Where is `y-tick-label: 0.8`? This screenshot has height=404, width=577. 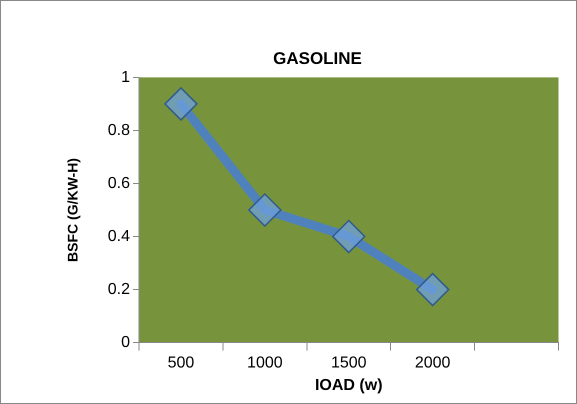 y-tick-label: 0.8 is located at coordinates (119, 130).